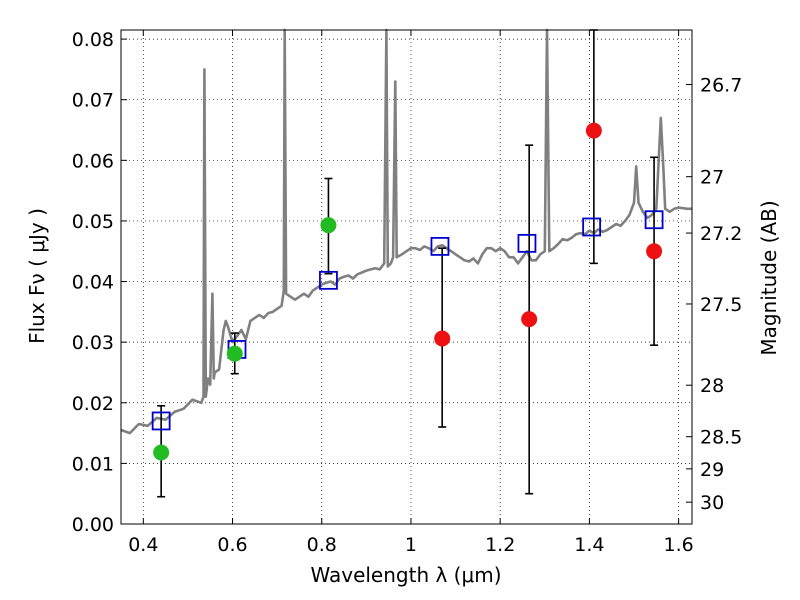  Describe the element at coordinates (232, 545) in the screenshot. I see `x-tick-label: 0.6` at that location.